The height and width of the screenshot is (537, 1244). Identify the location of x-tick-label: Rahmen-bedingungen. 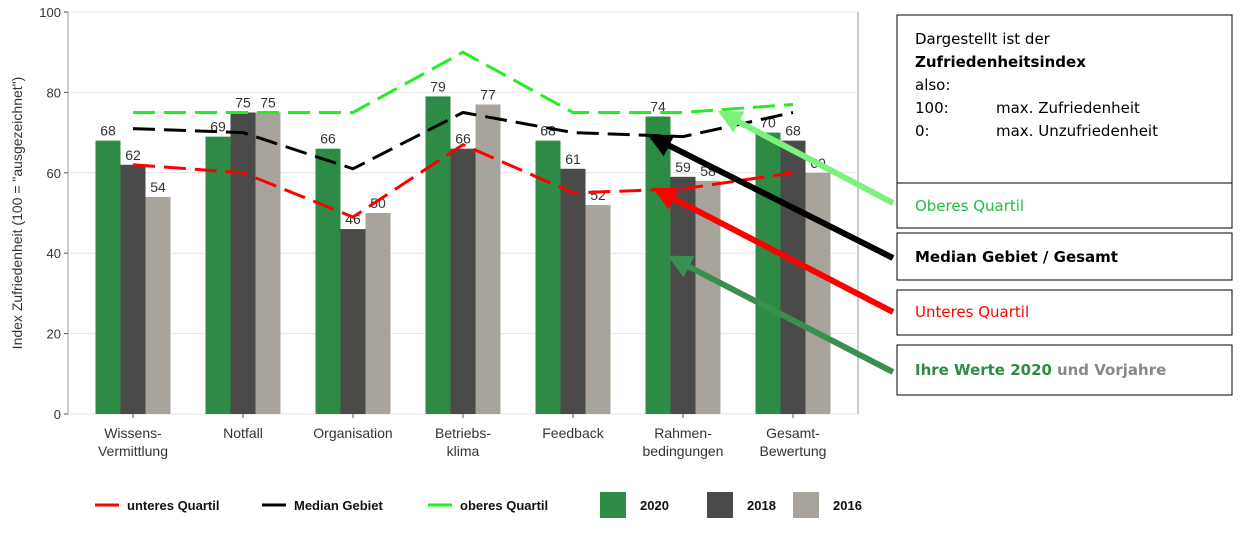
(683, 442).